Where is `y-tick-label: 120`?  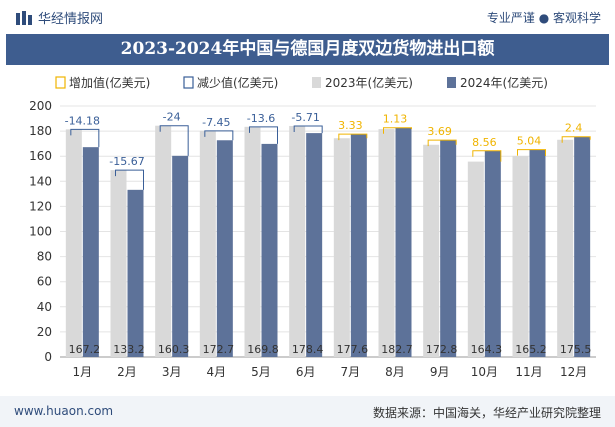 y-tick-label: 120 is located at coordinates (40, 206).